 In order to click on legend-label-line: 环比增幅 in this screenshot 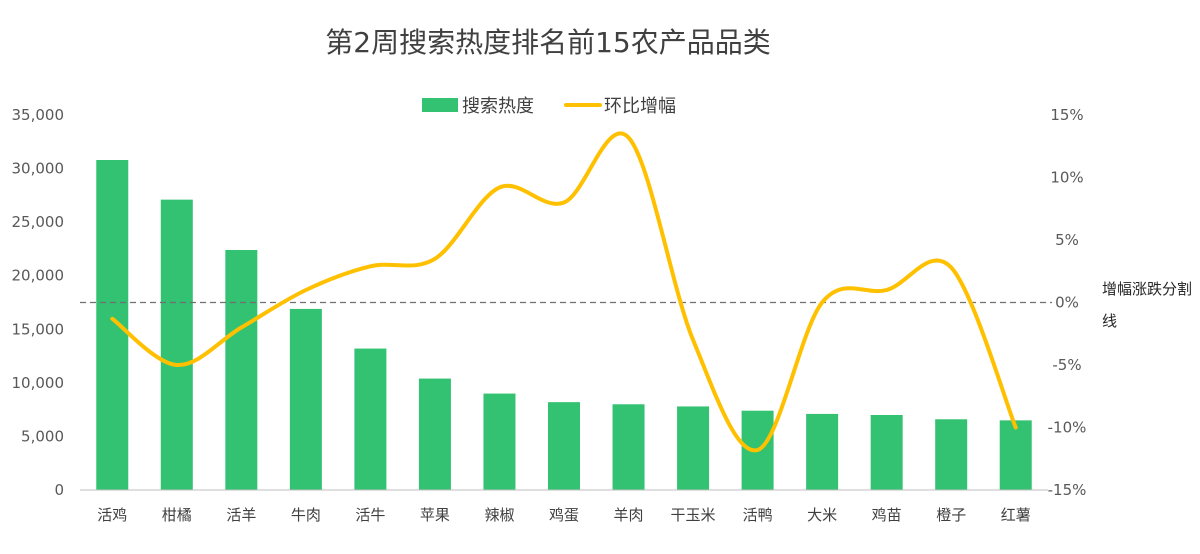, I will do `click(640, 106)`.